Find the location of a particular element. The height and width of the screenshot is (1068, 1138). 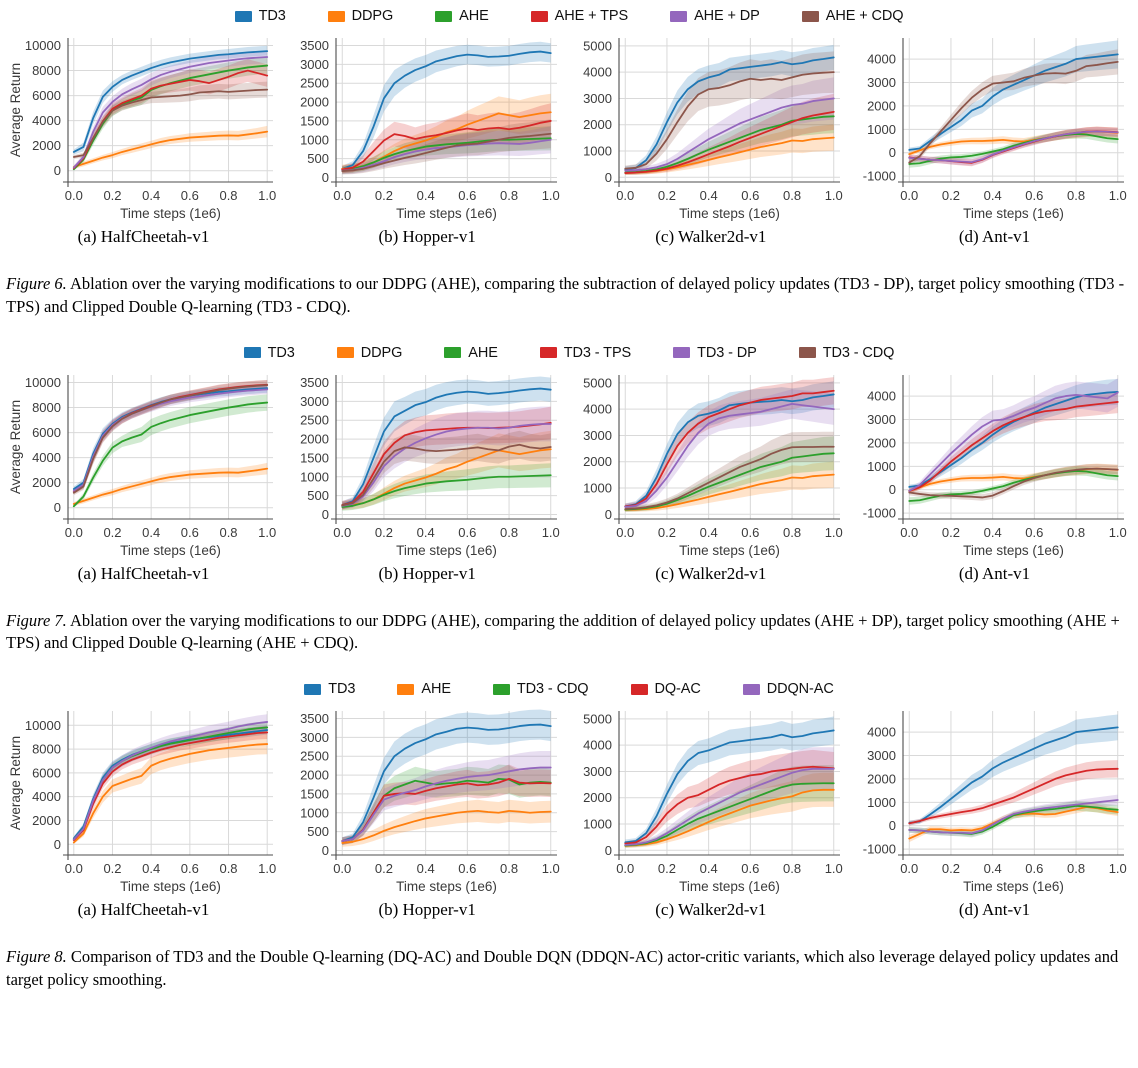

confidence-band-td3-cdq is located at coordinates (446, 804).